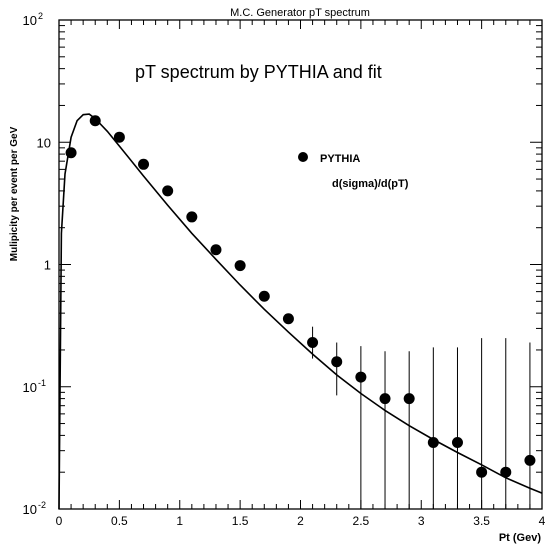 The width and height of the screenshot is (546, 551). I want to click on x-axis-label: Pt (Gev), so click(520, 538).